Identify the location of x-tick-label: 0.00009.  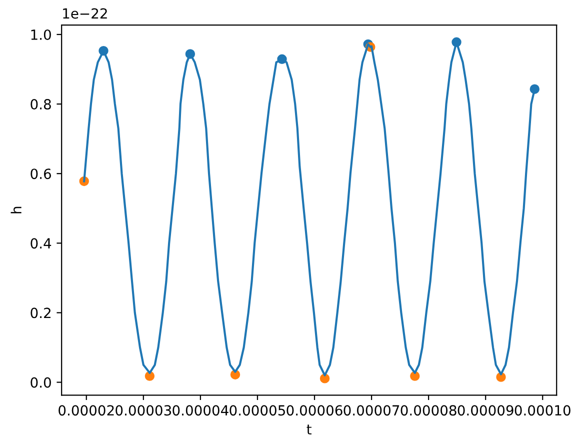
(486, 410).